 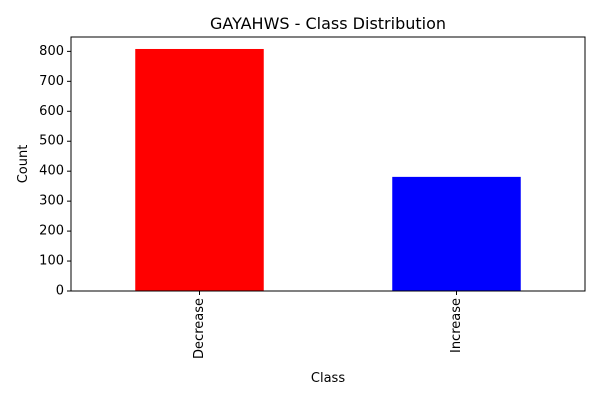 I want to click on bar-increase, so click(x=456, y=233).